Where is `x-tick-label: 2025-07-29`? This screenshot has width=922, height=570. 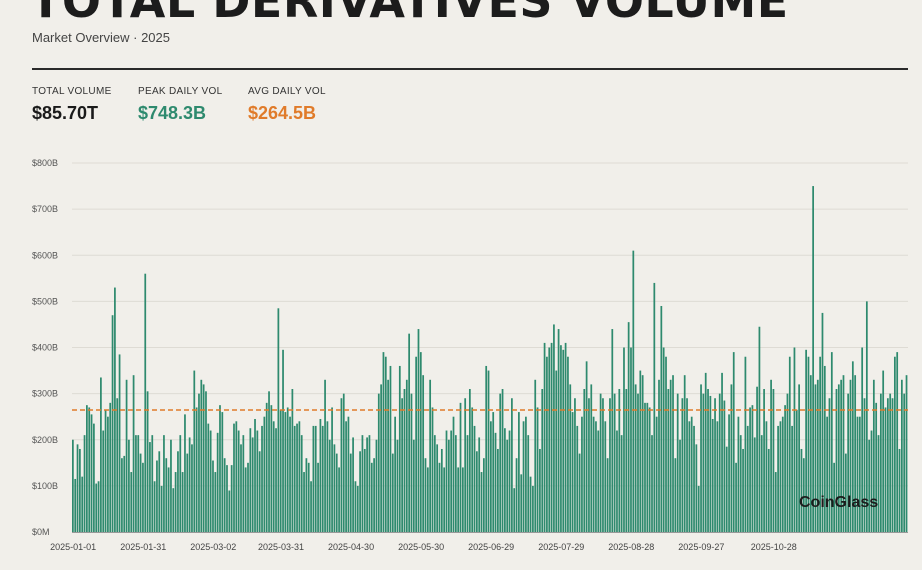
x-tick-label: 2025-07-29 is located at coordinates (561, 547).